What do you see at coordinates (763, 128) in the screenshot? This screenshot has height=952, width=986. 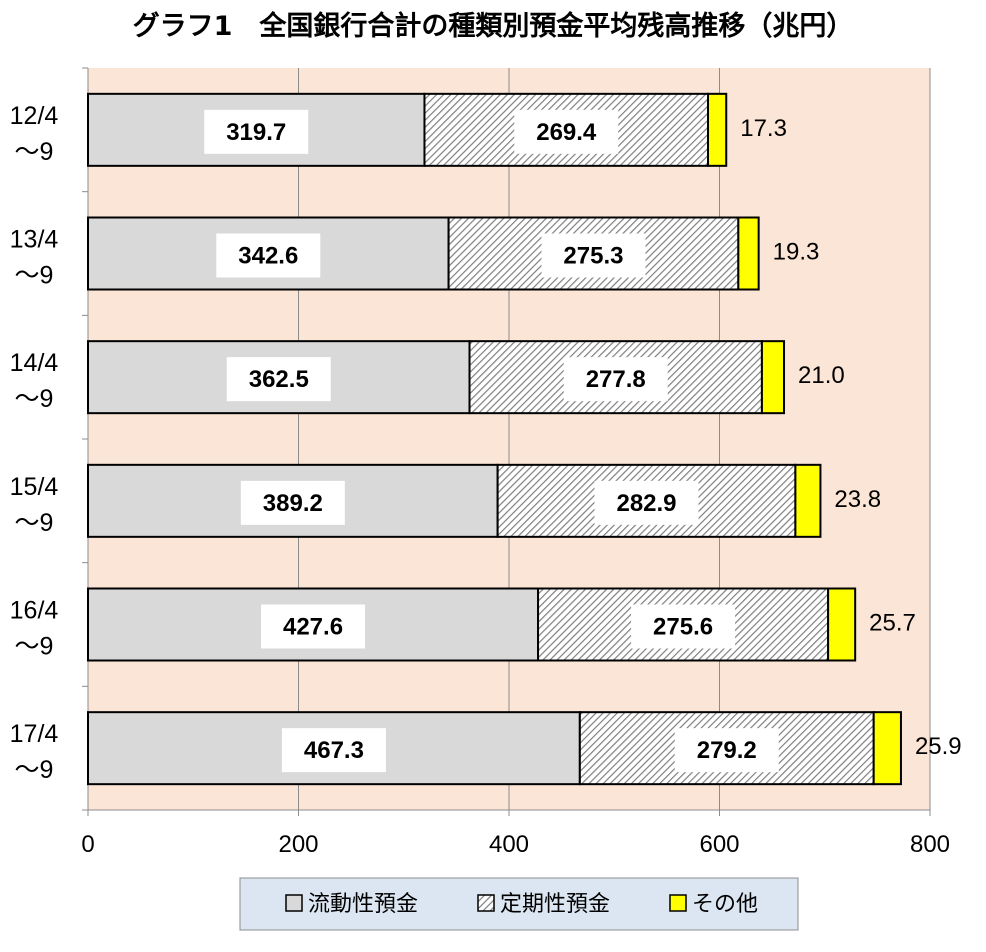 I see `data-label: 17.3` at bounding box center [763, 128].